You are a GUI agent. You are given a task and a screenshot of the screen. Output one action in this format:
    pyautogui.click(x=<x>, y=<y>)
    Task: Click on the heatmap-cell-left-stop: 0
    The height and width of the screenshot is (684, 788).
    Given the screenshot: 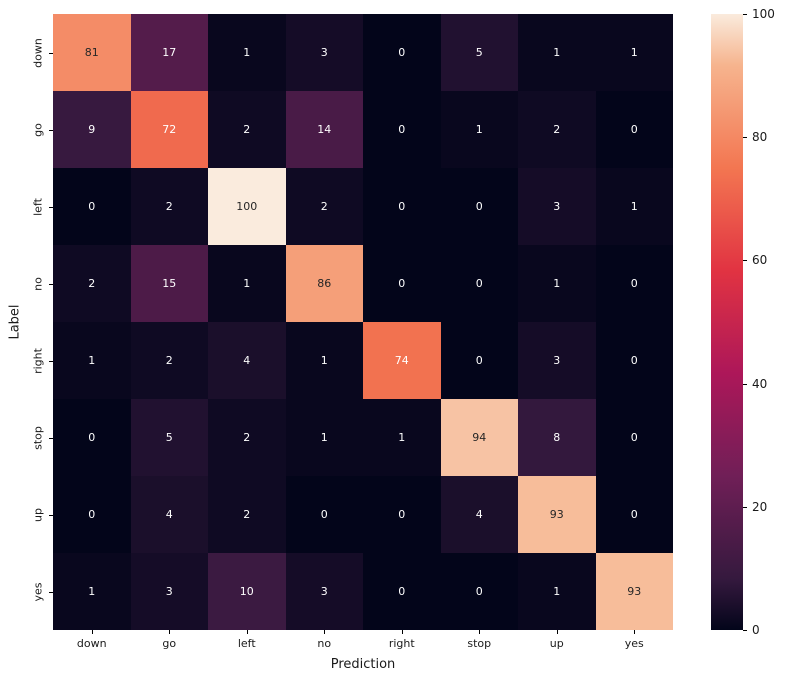 What is the action you would take?
    pyautogui.click(x=479, y=206)
    